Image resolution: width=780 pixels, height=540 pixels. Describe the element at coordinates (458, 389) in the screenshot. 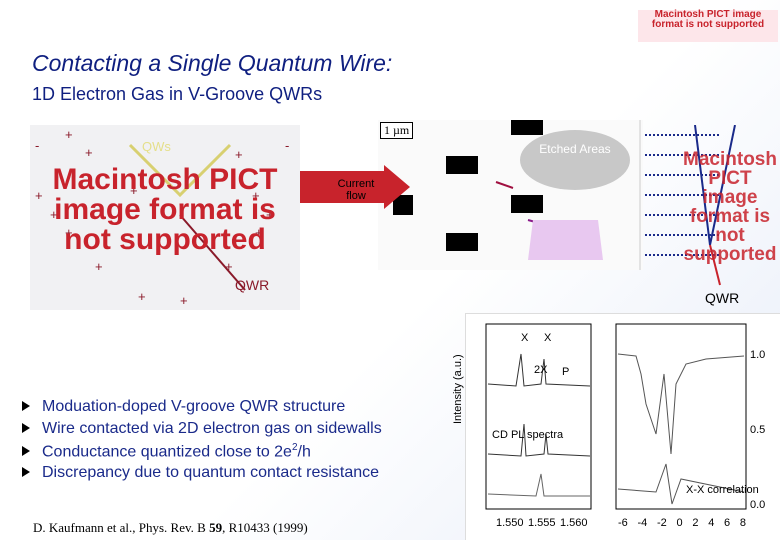

I see `y-label: Intensity (a.u.)` at that location.